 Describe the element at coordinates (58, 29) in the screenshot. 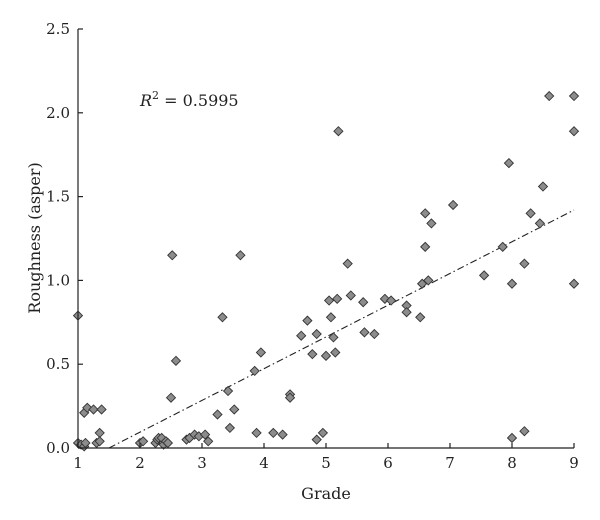

I see `y-tick-label: 2.5` at that location.